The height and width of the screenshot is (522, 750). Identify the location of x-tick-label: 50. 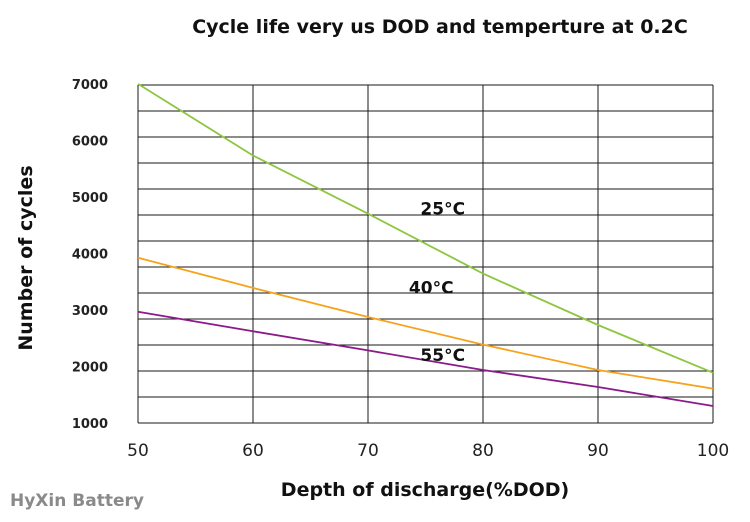
(138, 451).